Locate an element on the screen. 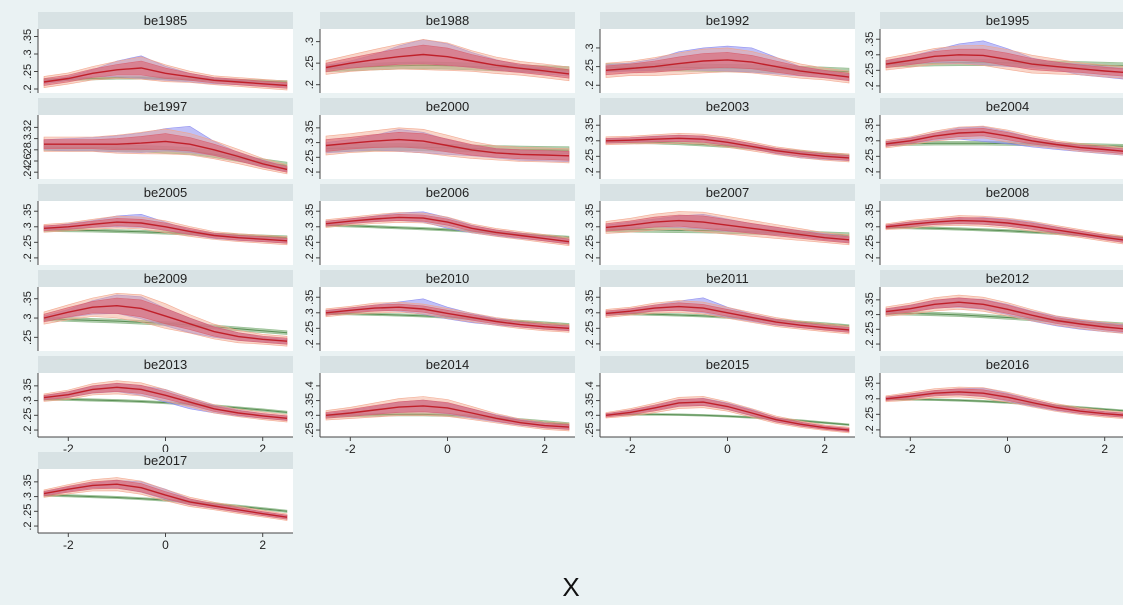 The width and height of the screenshot is (1123, 605). panel-title: be2007 is located at coordinates (727, 192).